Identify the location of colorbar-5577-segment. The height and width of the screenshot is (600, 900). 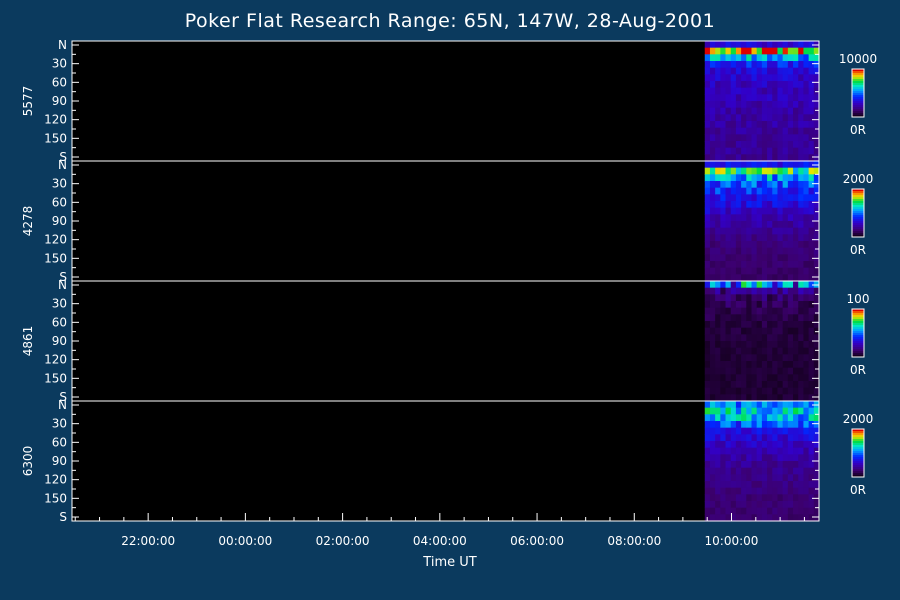
(858, 108).